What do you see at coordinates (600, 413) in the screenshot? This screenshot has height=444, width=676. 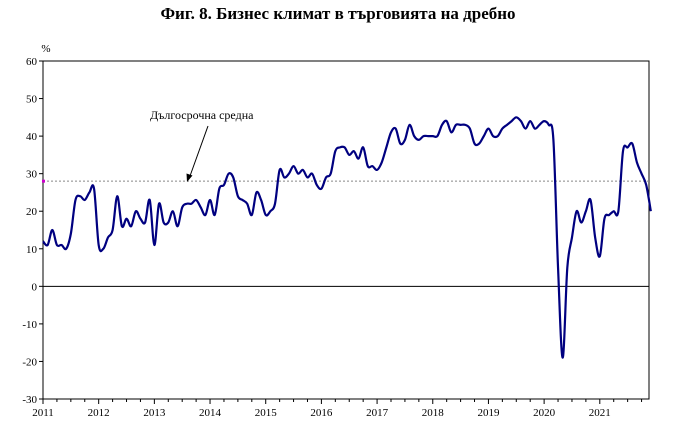 I see `x-tick-label: 2021` at bounding box center [600, 413].